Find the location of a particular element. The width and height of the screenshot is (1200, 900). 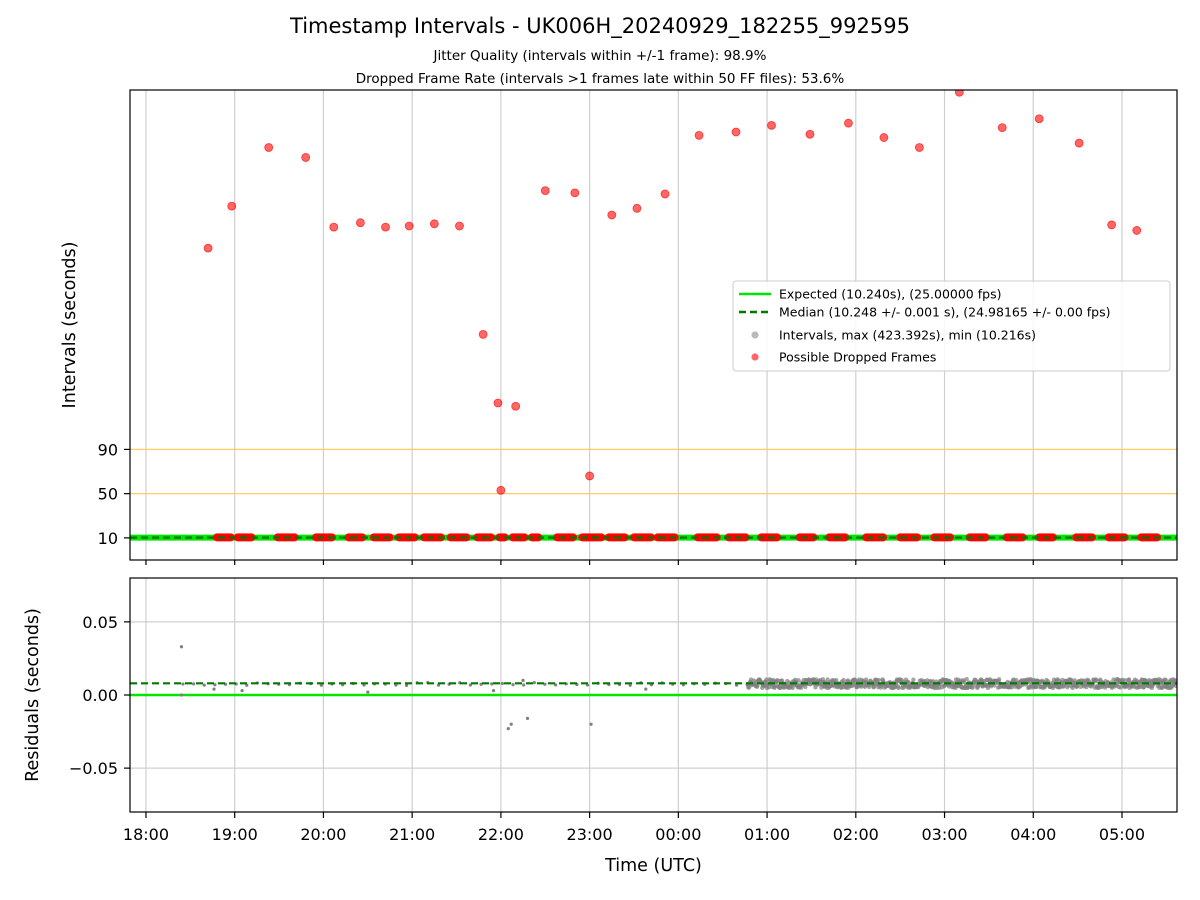

legend-entry-label: Expected (10.240s), (25.00000 fps) is located at coordinates (890, 294).